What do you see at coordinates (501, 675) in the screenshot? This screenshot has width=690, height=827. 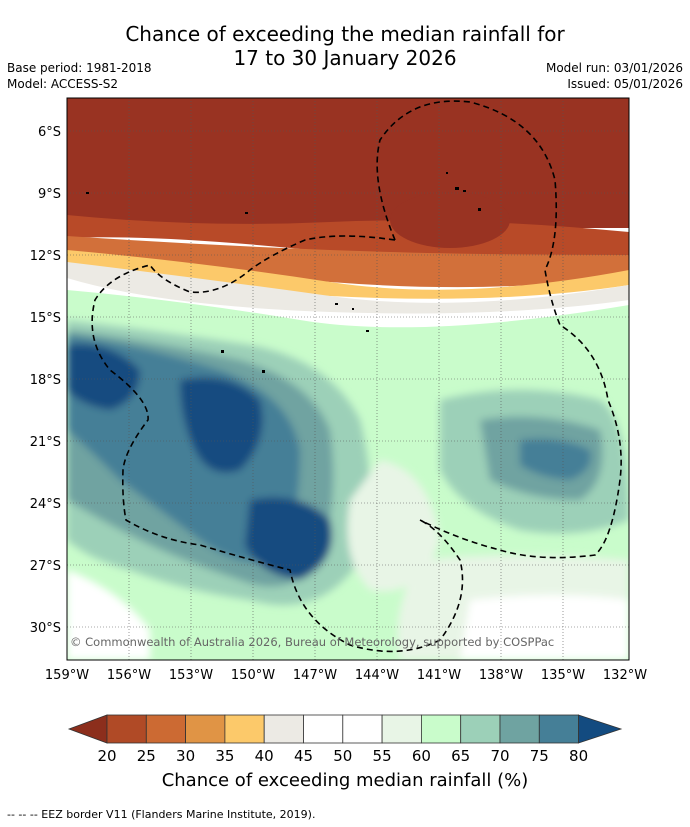 I see `lon-label: 138°W` at bounding box center [501, 675].